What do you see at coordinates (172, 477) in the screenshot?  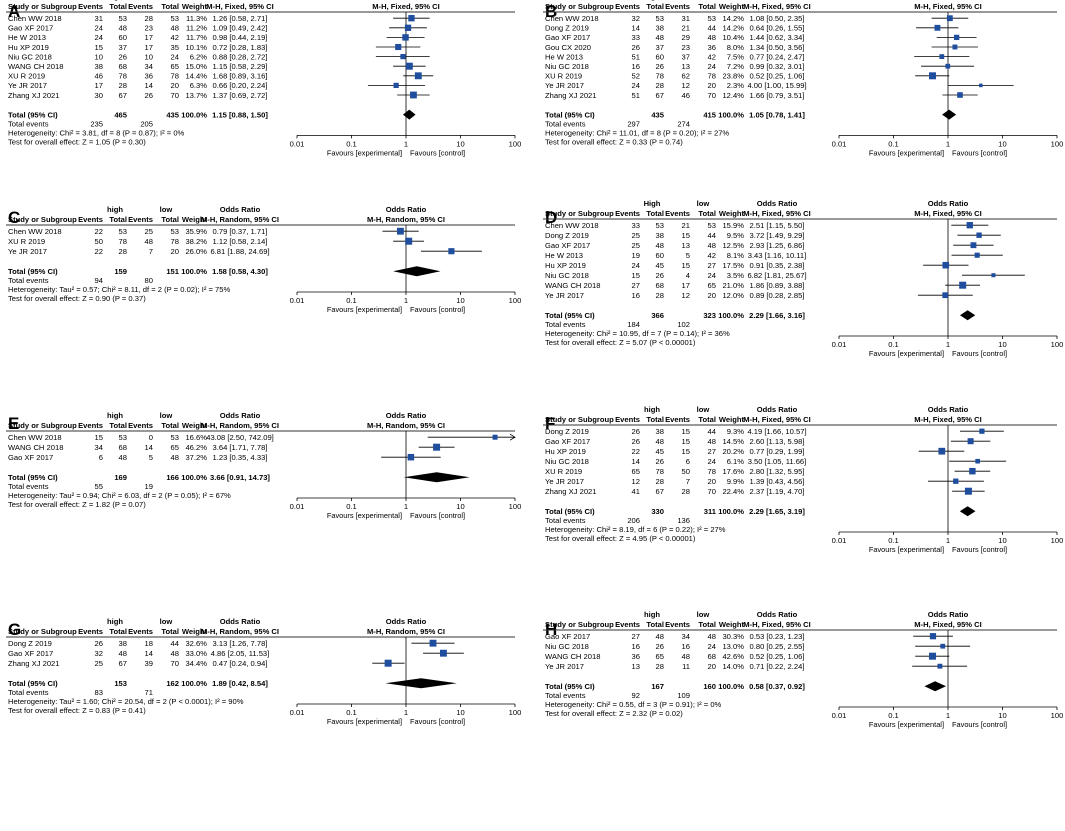 I see `total2-sum: 166` at bounding box center [172, 477].